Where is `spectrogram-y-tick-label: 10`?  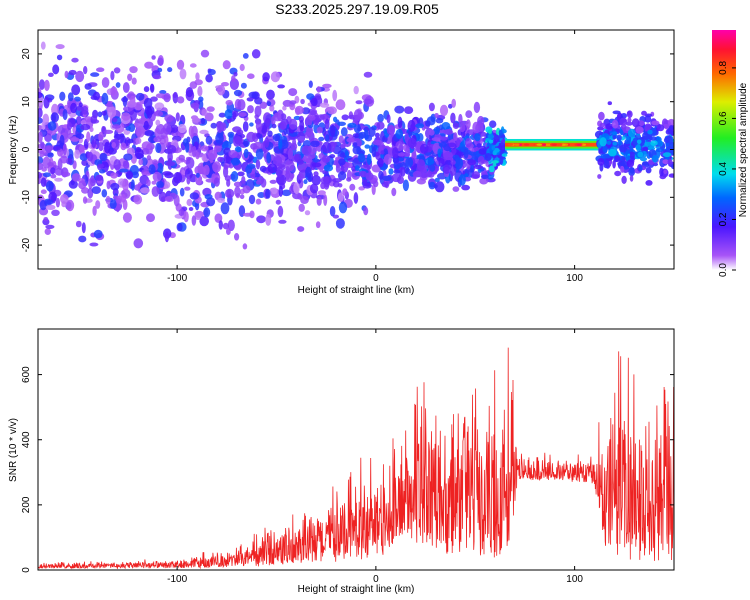 spectrogram-y-tick-label: 10 is located at coordinates (26, 102).